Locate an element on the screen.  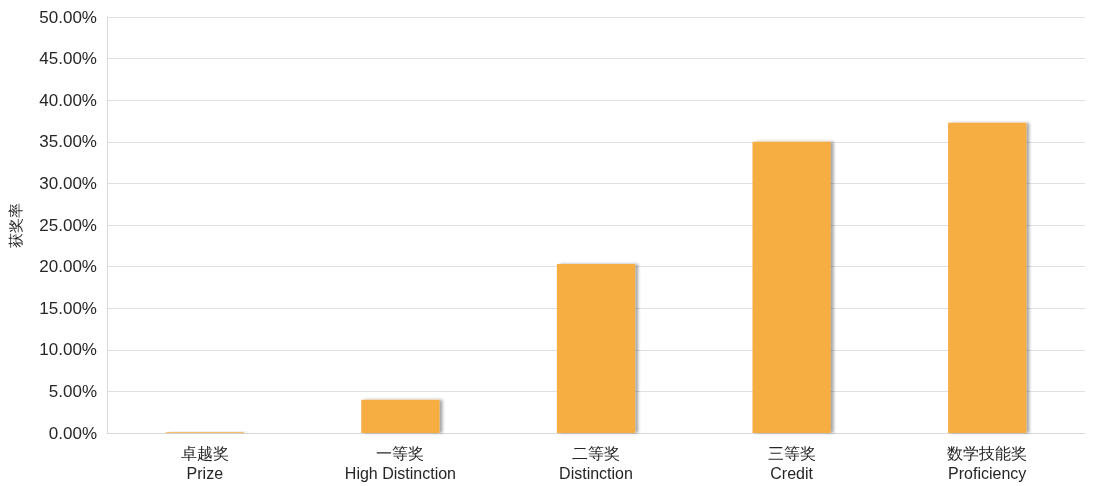
y-tick-label: 5.00% is located at coordinates (72, 391).